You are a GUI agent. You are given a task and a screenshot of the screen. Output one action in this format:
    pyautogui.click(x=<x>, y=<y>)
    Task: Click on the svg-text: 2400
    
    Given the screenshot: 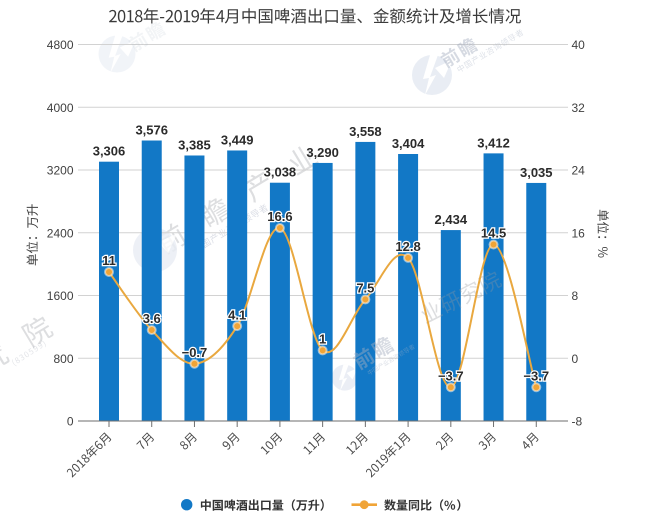 What is the action you would take?
    pyautogui.click(x=60, y=233)
    